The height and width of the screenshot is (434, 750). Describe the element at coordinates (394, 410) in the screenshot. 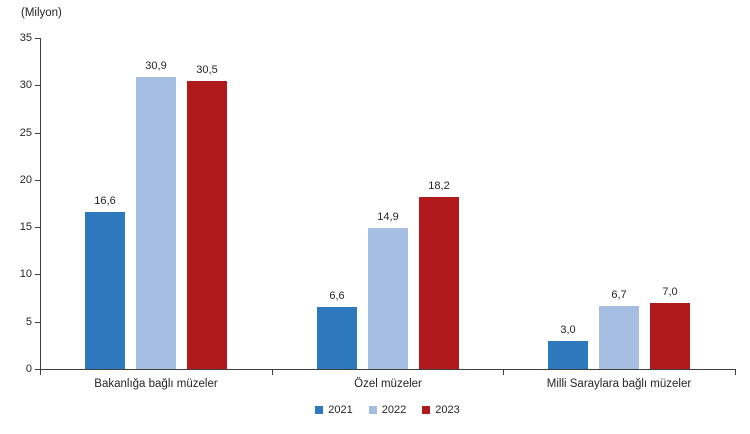

I see `legend-label: 2022` at that location.